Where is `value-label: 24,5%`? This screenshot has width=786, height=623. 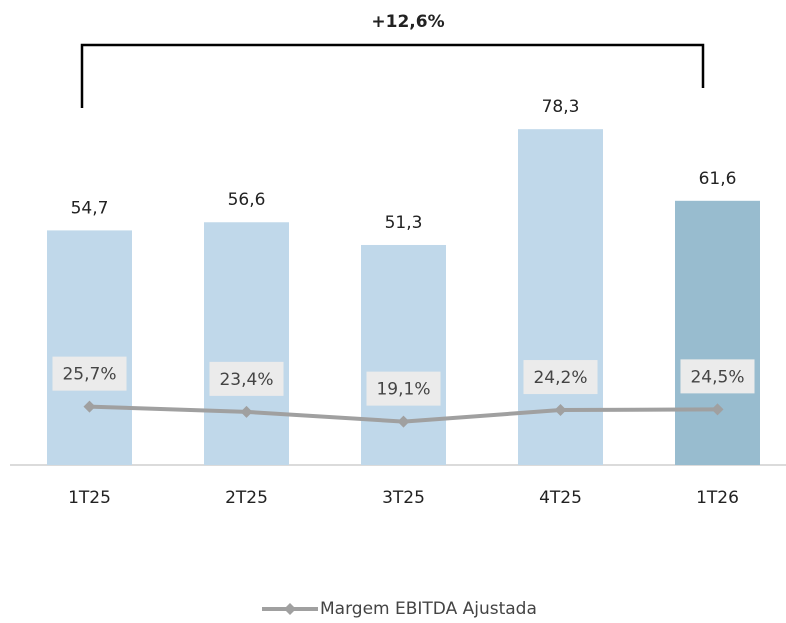 value-label: 24,5% is located at coordinates (717, 377).